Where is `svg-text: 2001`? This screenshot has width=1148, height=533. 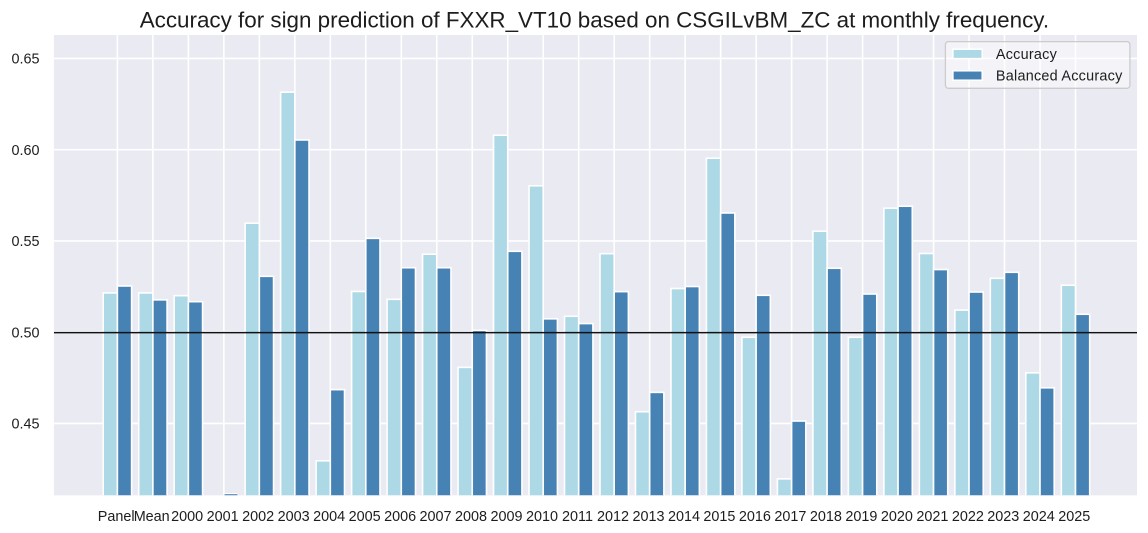
svg-text: 2001 is located at coordinates (223, 517).